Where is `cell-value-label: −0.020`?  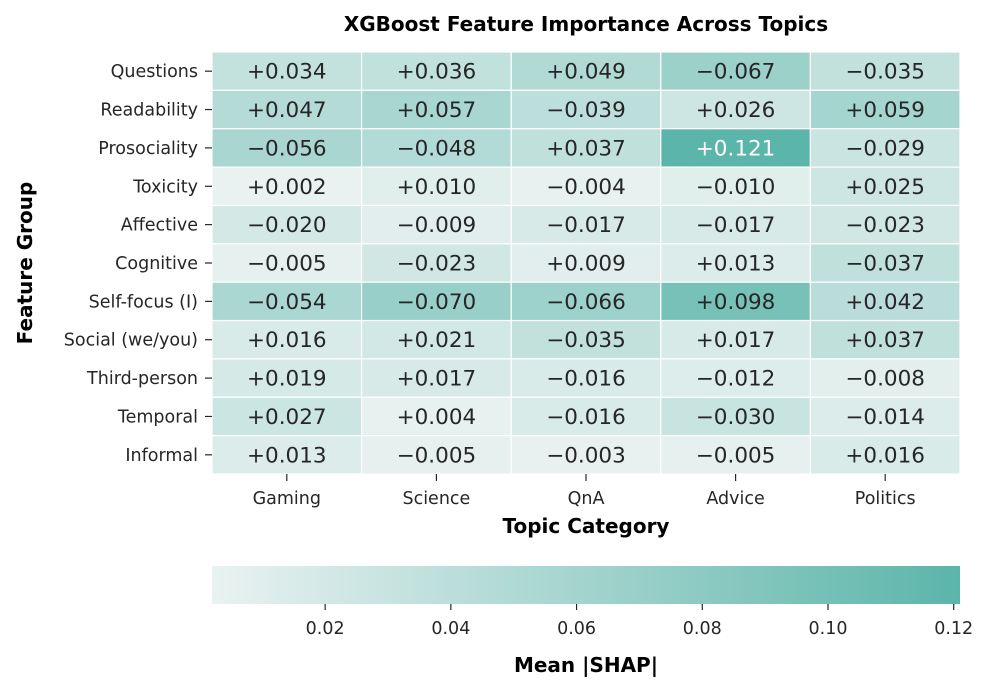
cell-value-label: −0.020 is located at coordinates (287, 225).